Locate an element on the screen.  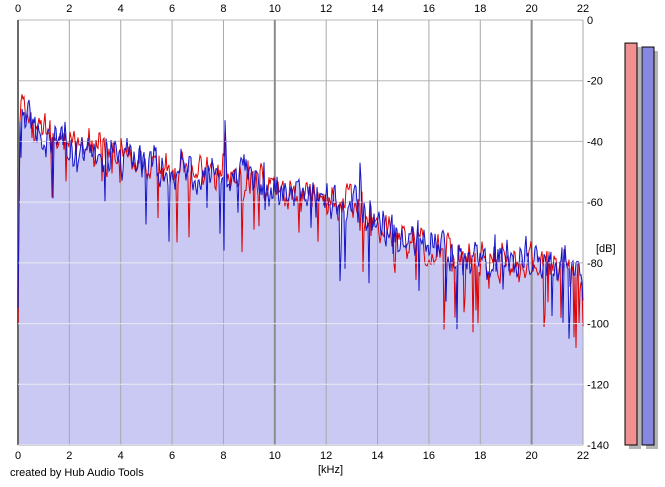
x-axis-tick-bottom: 12 is located at coordinates (326, 456).